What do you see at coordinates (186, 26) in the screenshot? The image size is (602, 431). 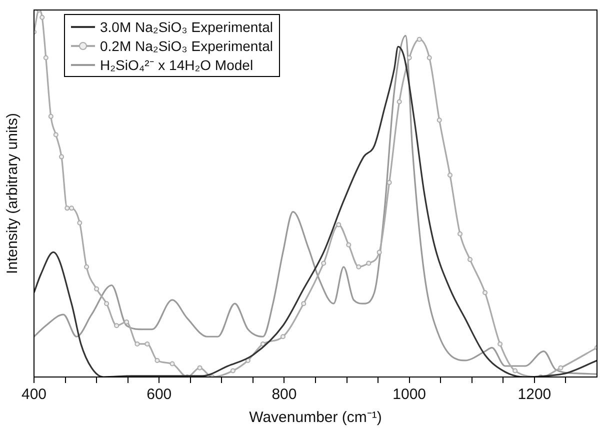 I see `legend-label: 3.0M Na₂SiO₃ Experimental` at bounding box center [186, 26].